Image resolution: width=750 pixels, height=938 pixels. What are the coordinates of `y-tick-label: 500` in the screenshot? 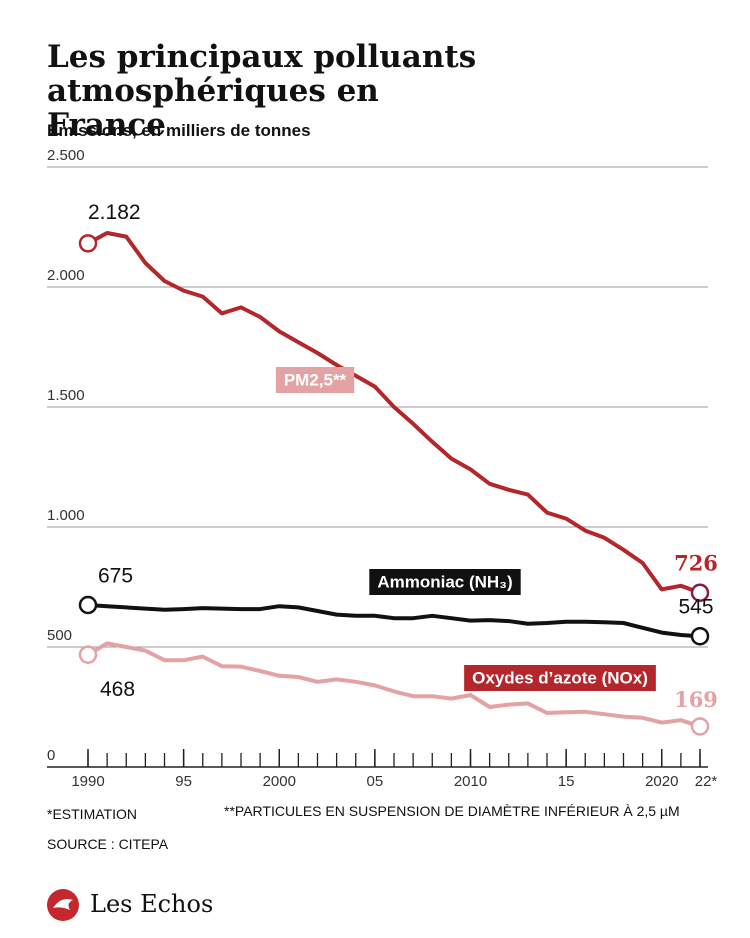 It's located at (59, 635).